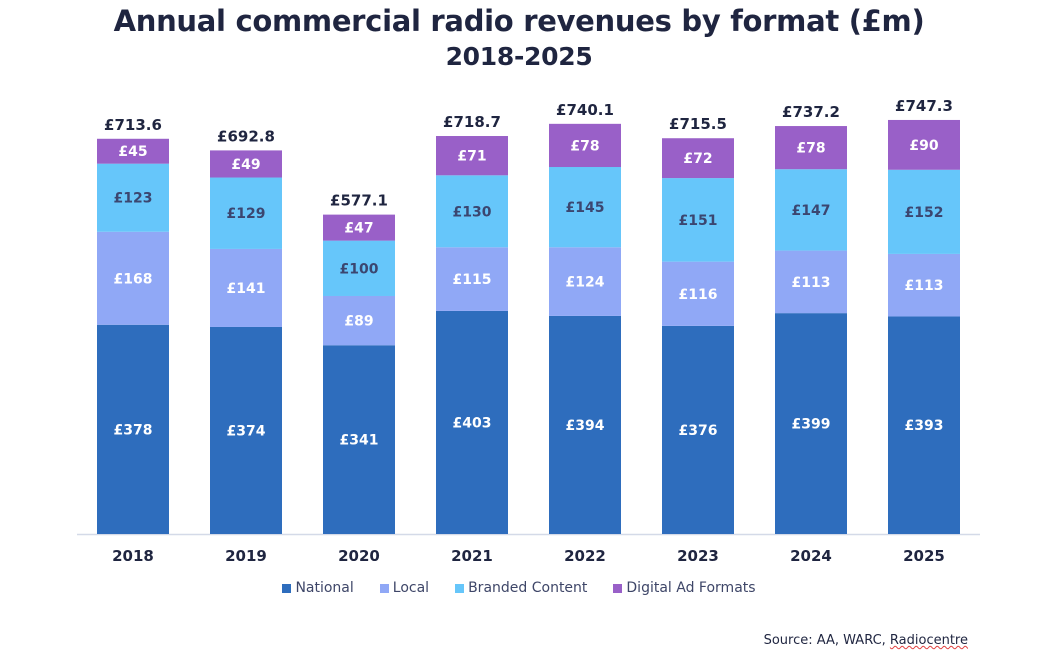 The width and height of the screenshot is (1038, 660). What do you see at coordinates (133, 125) in the screenshot?
I see `total-label: £713.6` at bounding box center [133, 125].